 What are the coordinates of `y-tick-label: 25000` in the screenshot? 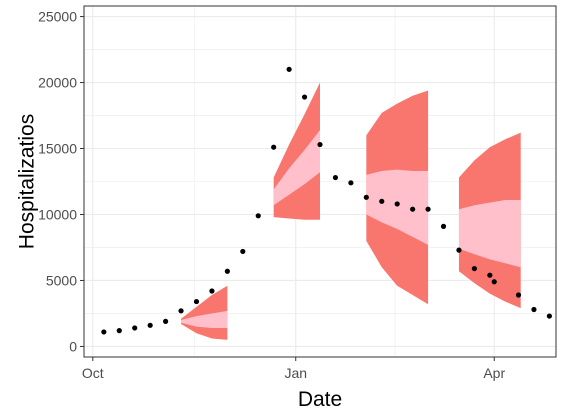 It's located at (57, 17).